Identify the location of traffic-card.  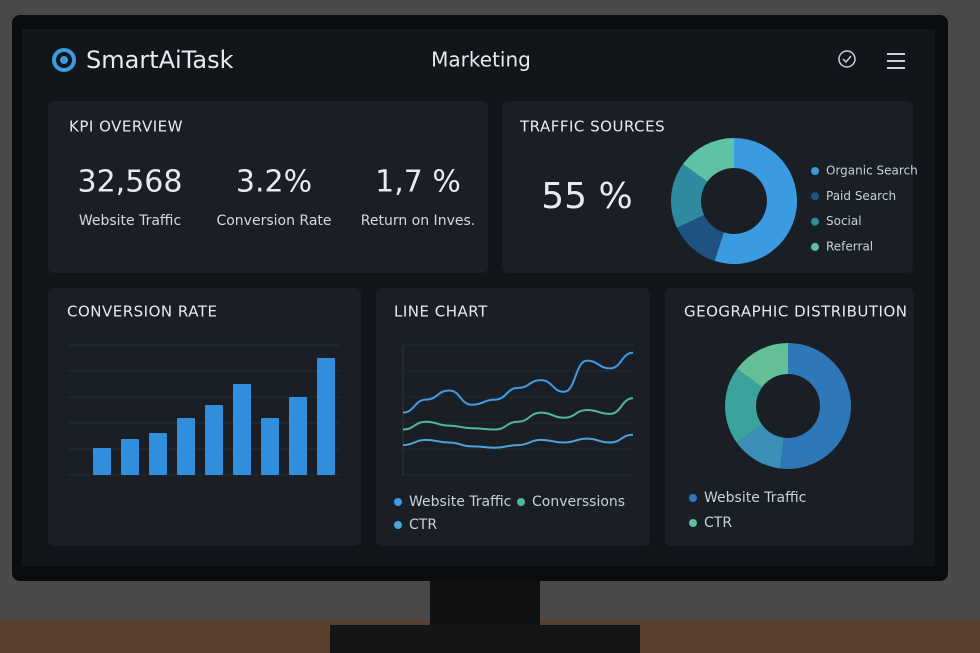
(707, 187).